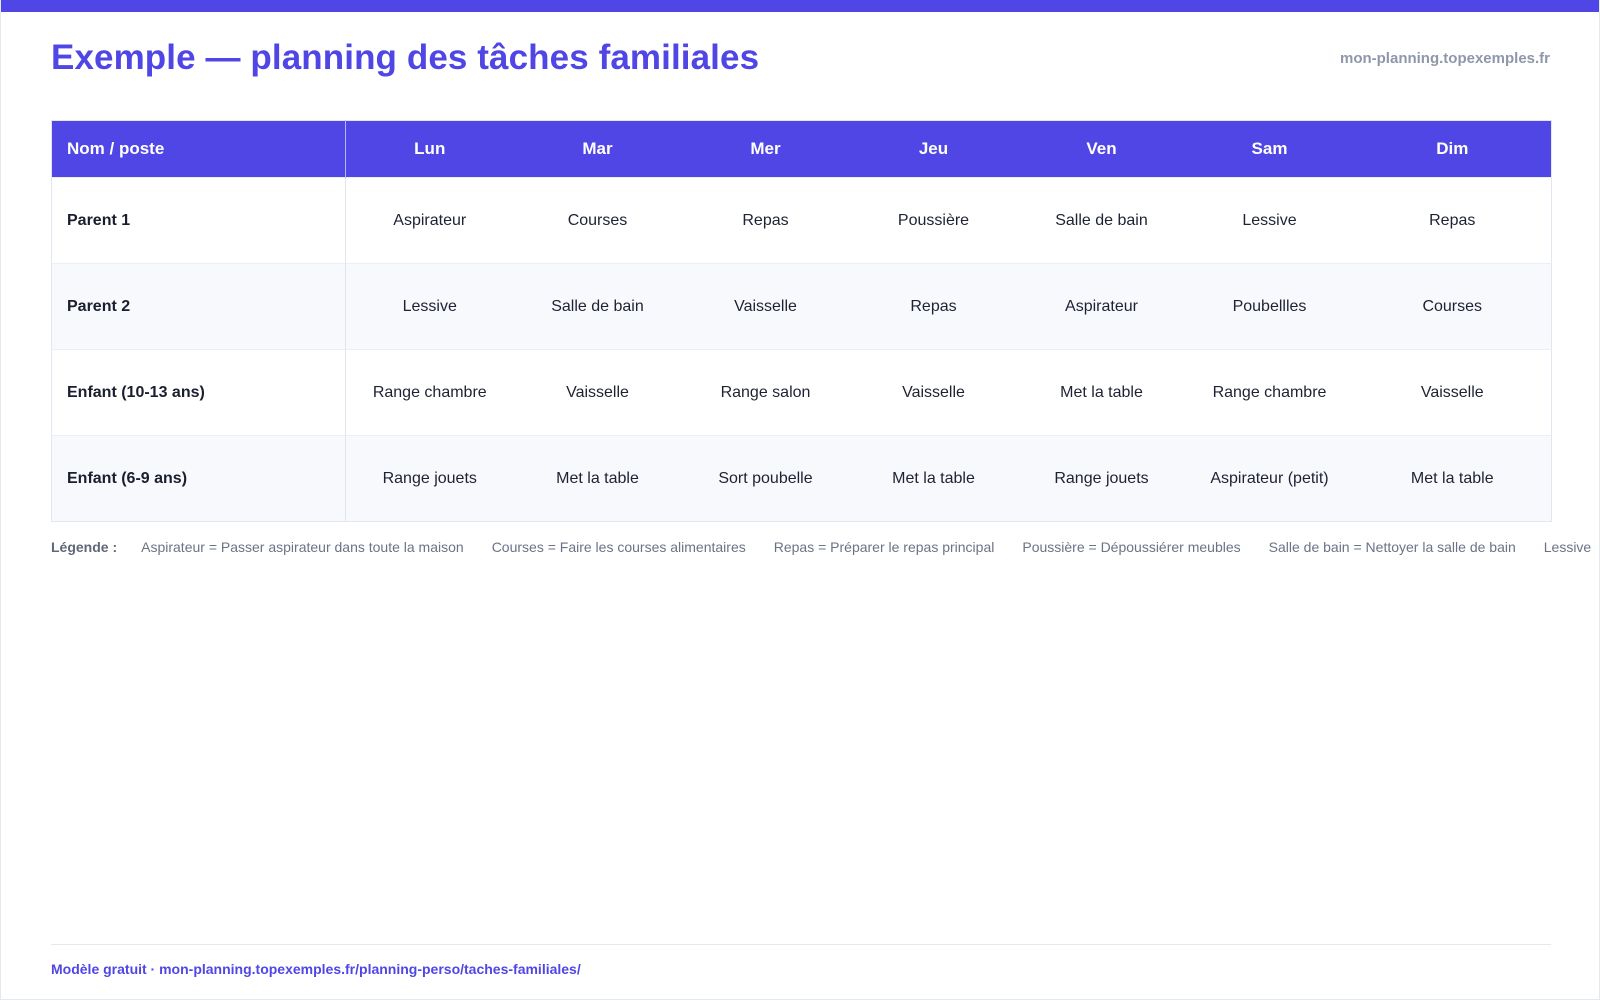  Describe the element at coordinates (800, 6) in the screenshot. I see `top-accent-bar` at that location.